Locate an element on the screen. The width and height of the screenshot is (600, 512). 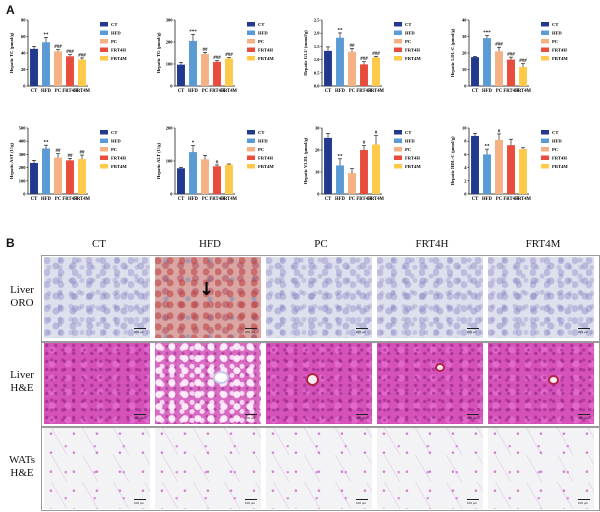
image-wat-ct: 100 μm is located at coordinates (97, 468).